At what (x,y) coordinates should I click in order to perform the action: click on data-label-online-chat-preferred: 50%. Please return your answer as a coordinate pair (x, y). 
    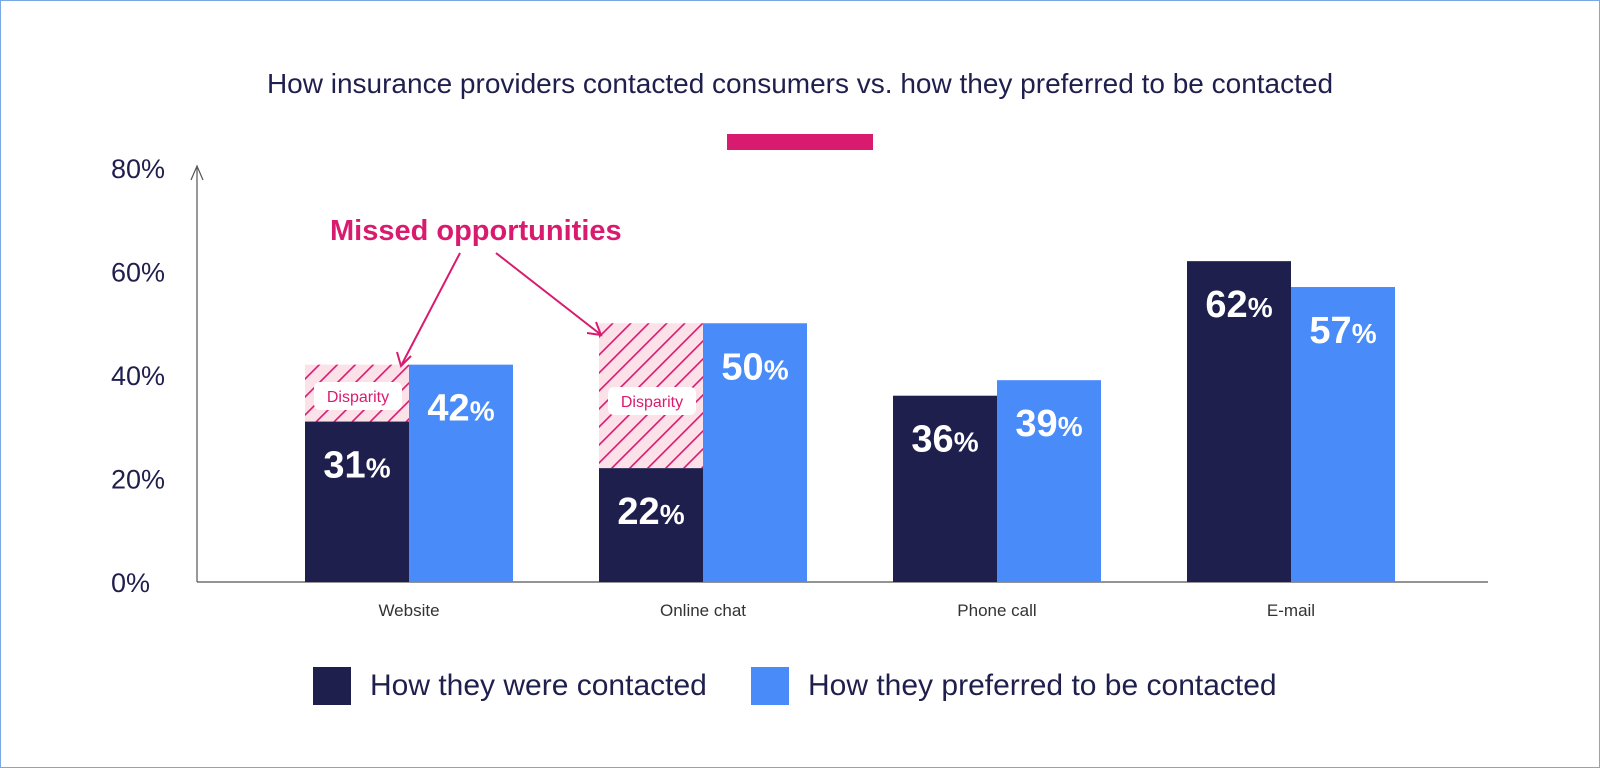
    Looking at the image, I should click on (754, 367).